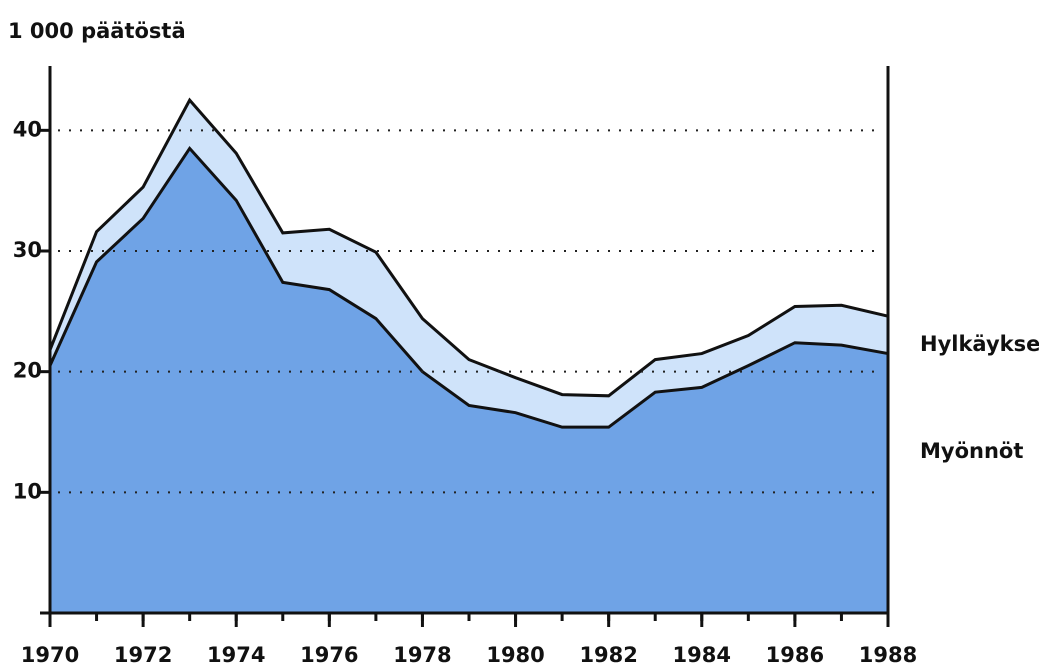 This screenshot has height=670, width=1039. I want to click on y-tick-label: 30, so click(27, 250).